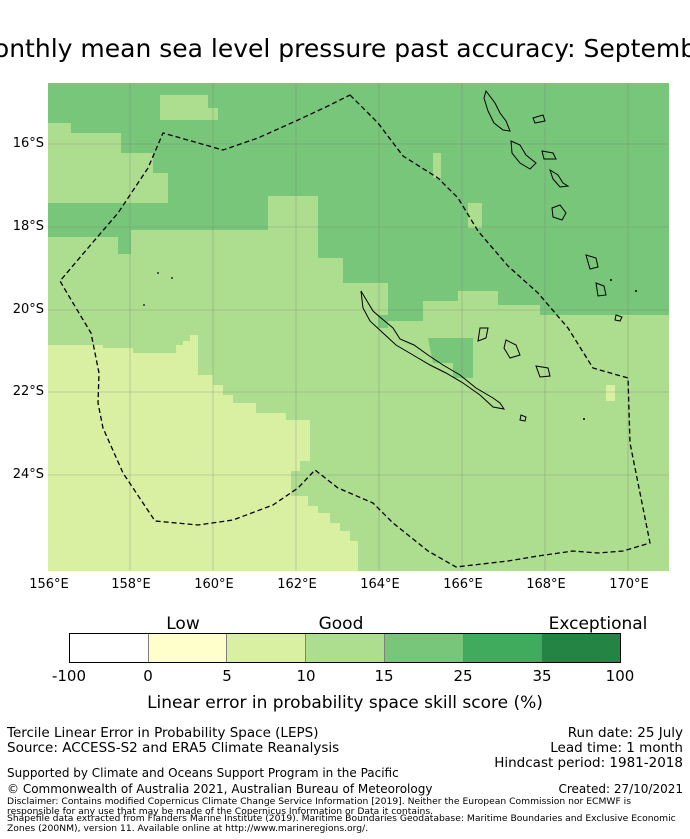 This screenshot has width=690, height=839. I want to click on colorbar-tick: -100, so click(69, 676).